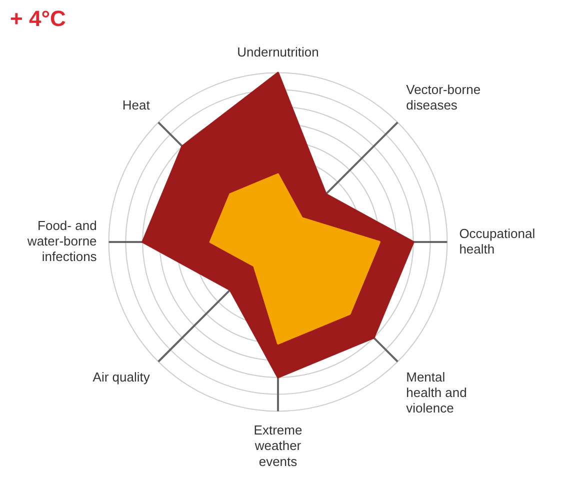  Describe the element at coordinates (436, 393) in the screenshot. I see `spoke-label: Mental health and violence` at that location.